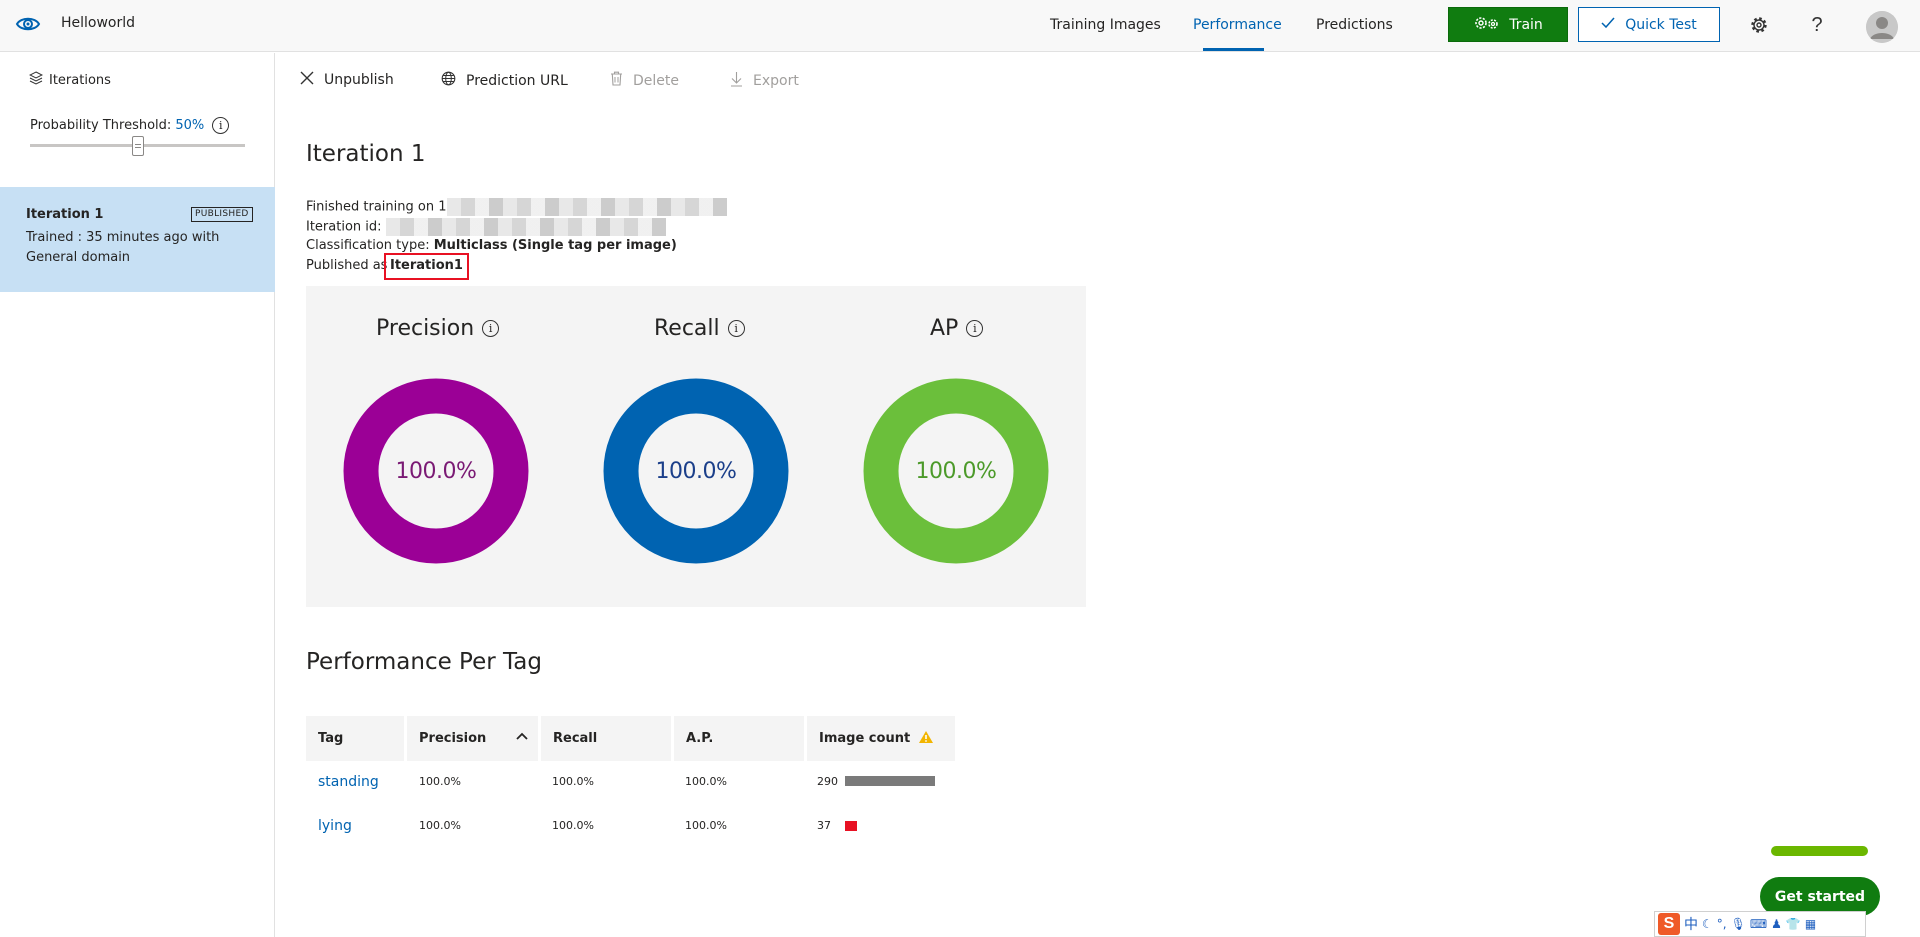 Image resolution: width=1920 pixels, height=937 pixels. What do you see at coordinates (101, 125) in the screenshot?
I see `threshold-label: Probability Threshold:` at bounding box center [101, 125].